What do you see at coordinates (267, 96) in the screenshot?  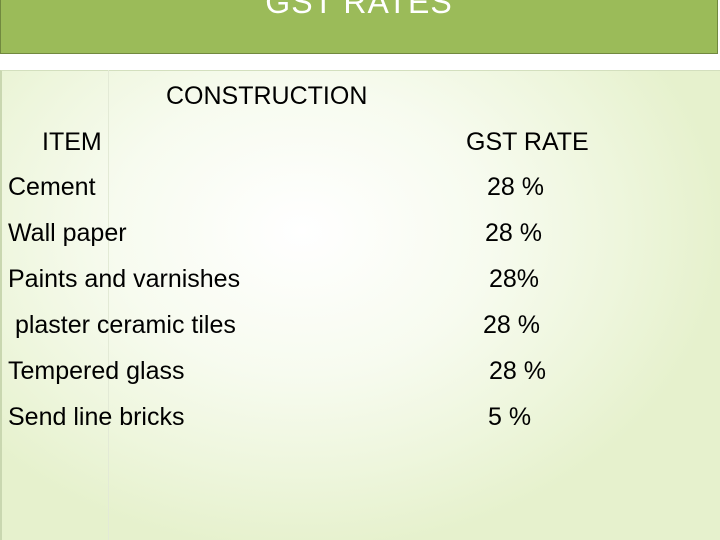 I see `section-heading: CONSTRUCTION` at bounding box center [267, 96].